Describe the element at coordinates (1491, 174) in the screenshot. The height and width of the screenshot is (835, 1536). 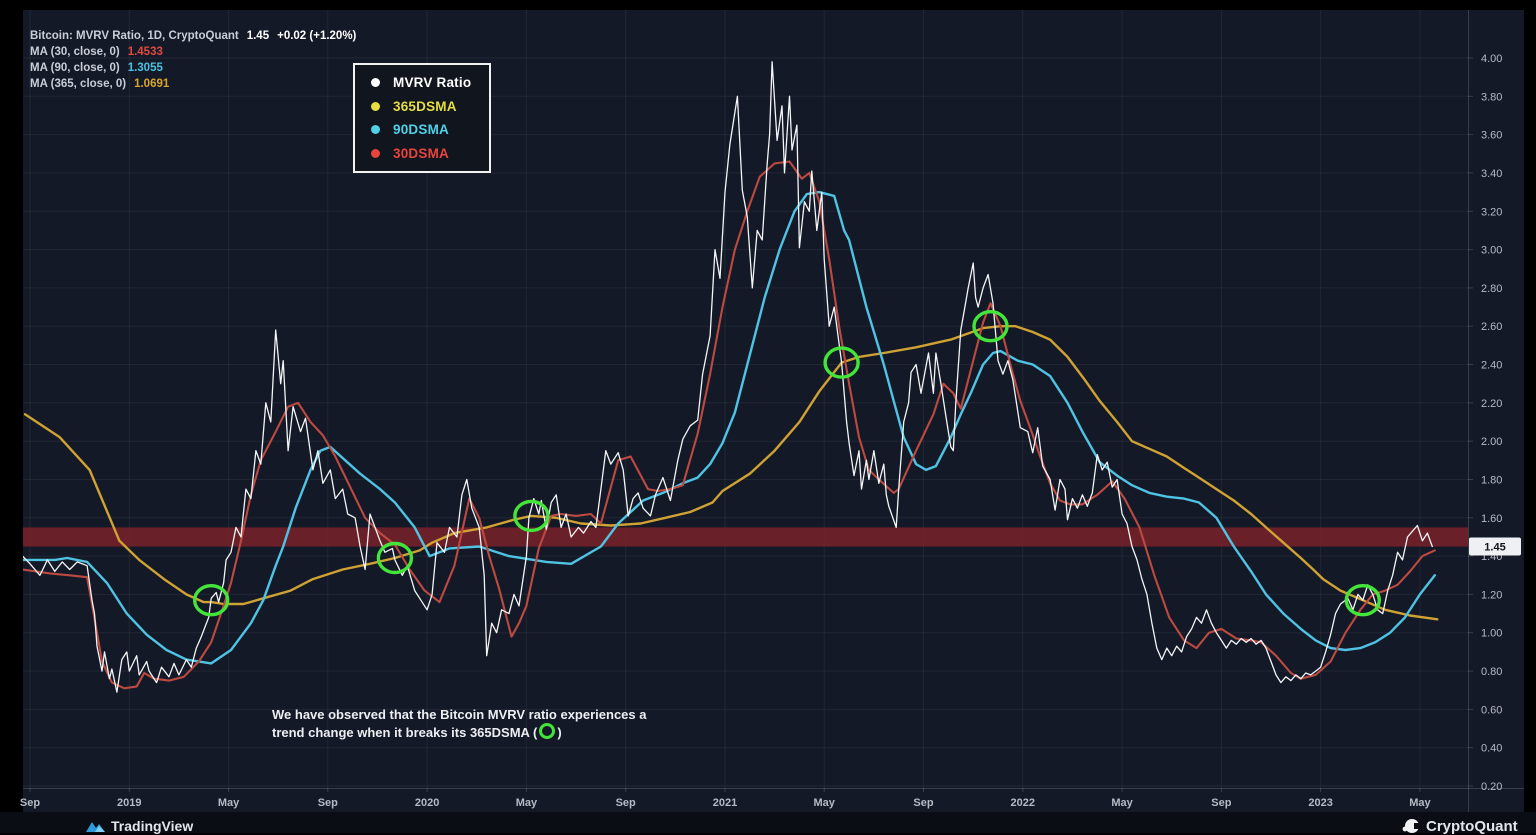
I see `price-tick-label: 3.40` at that location.